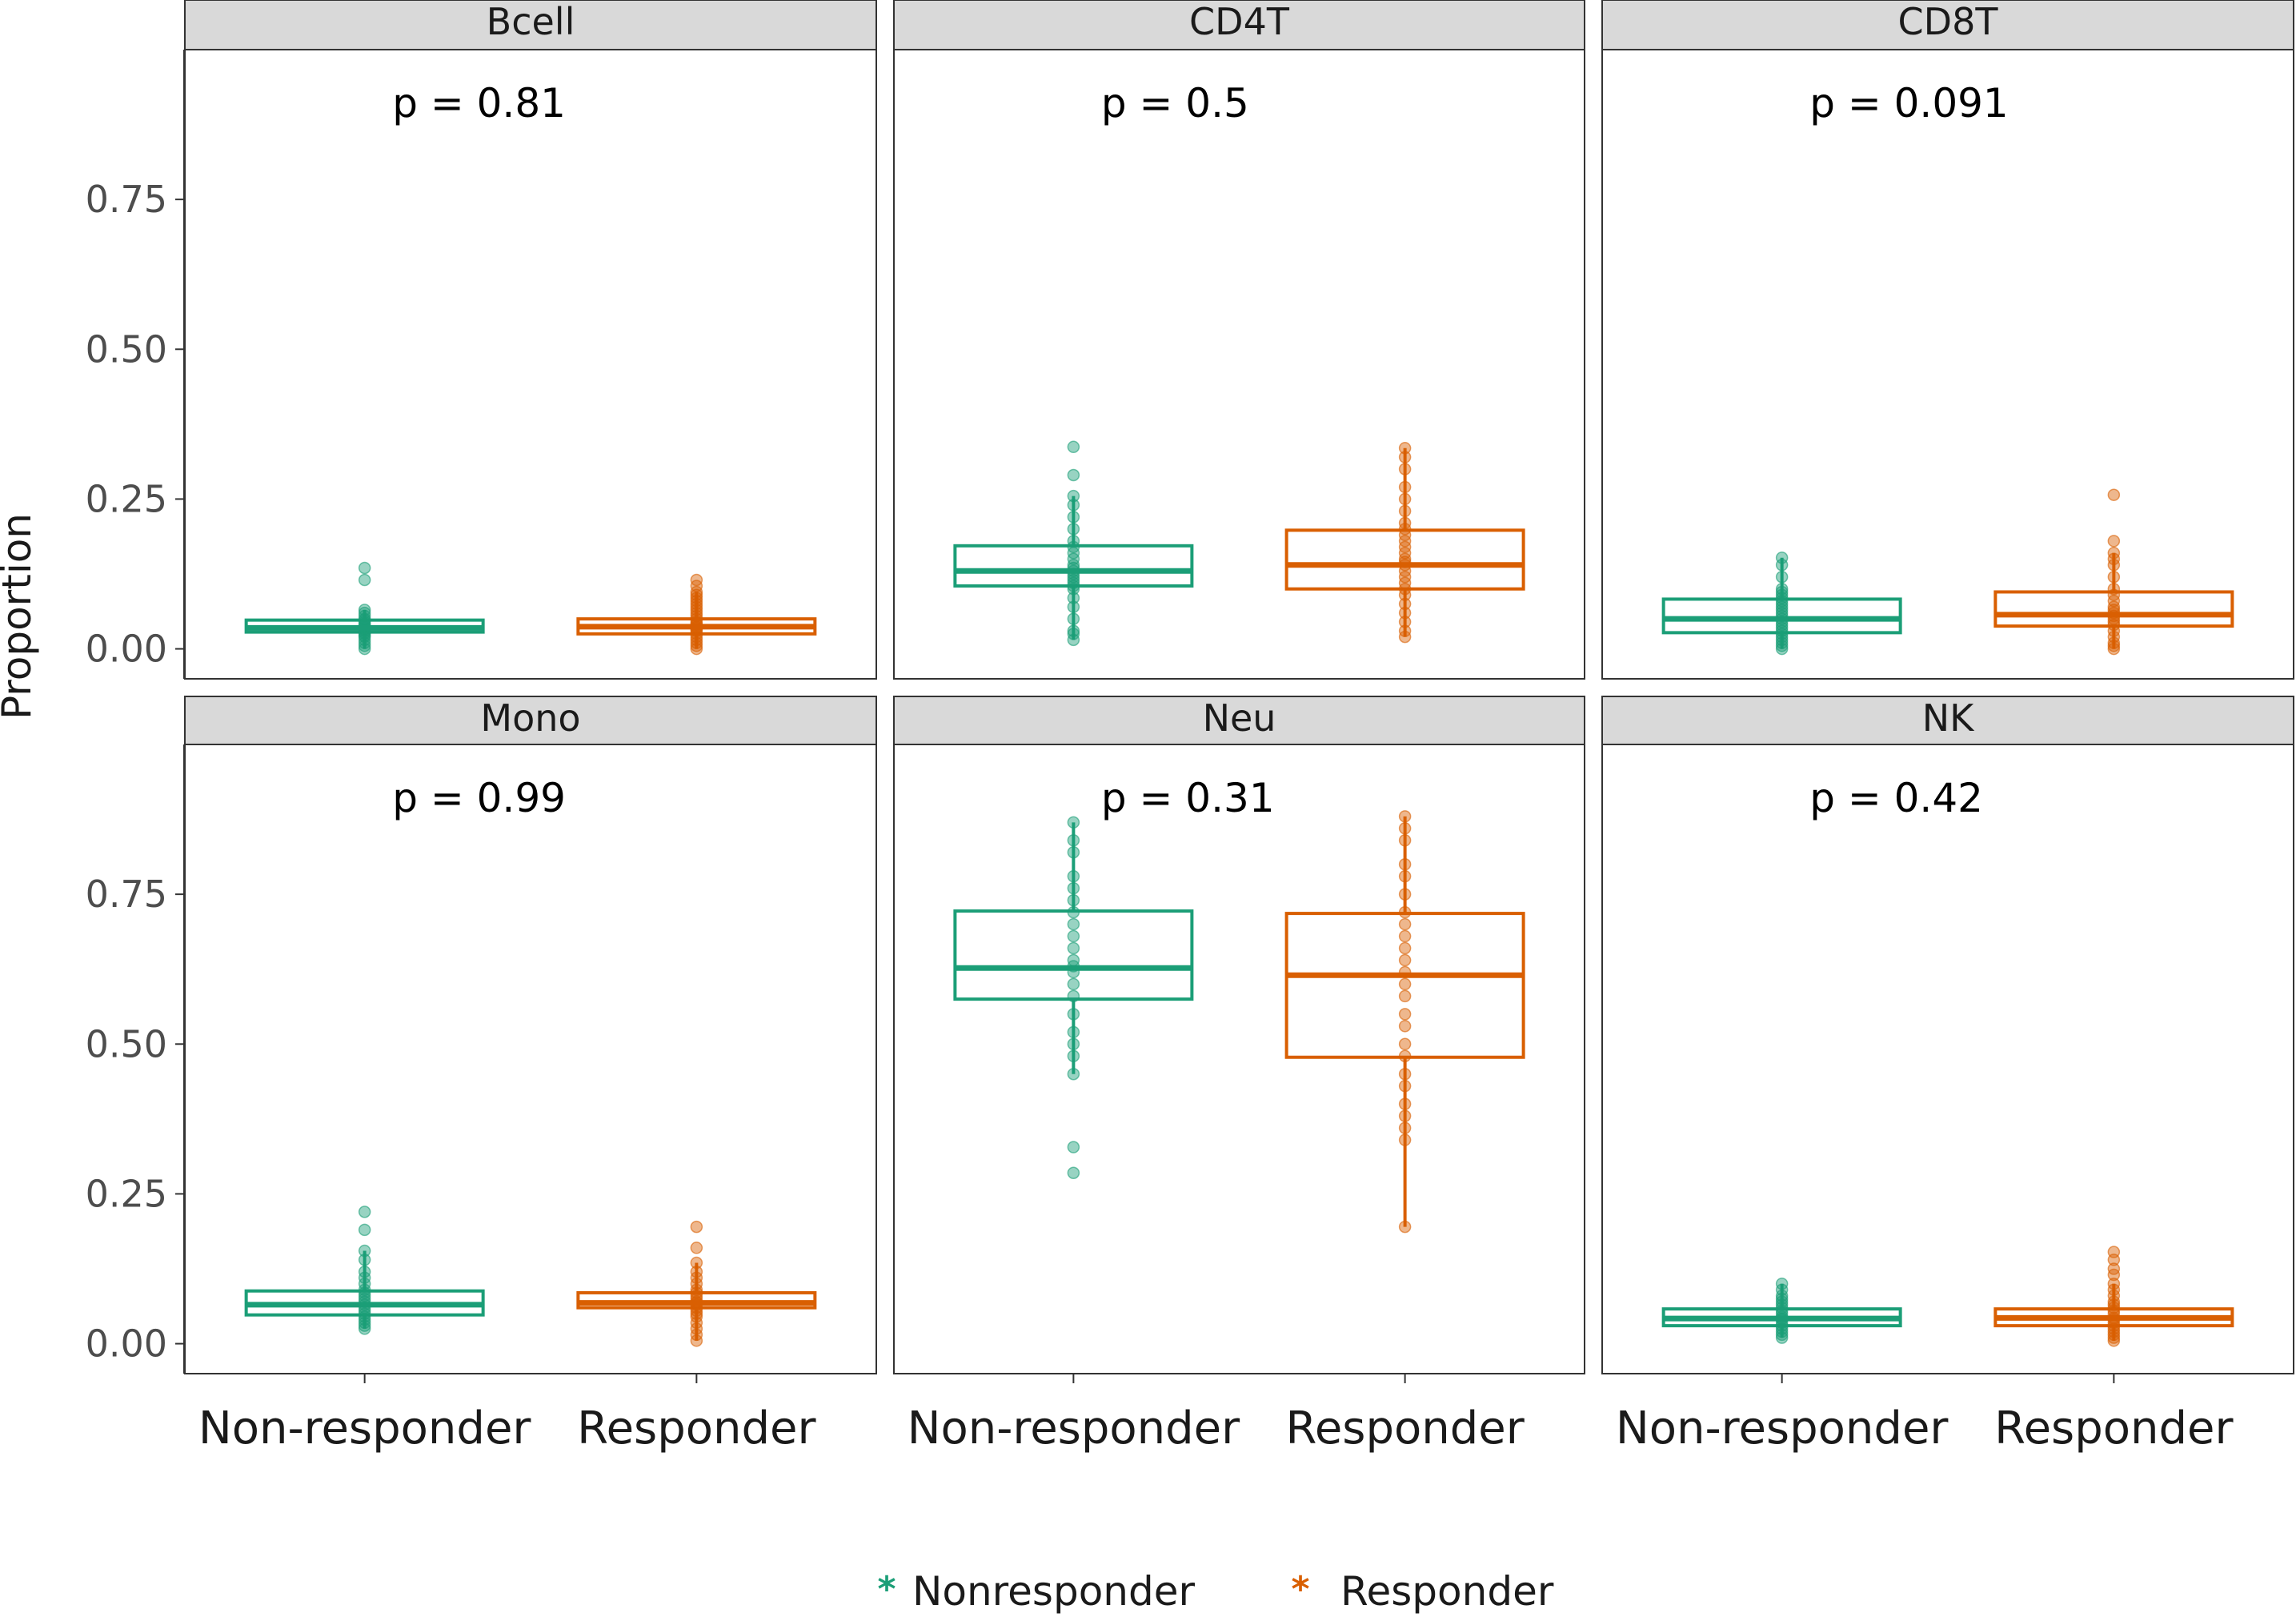 Image resolution: width=2296 pixels, height=1617 pixels. I want to click on p-value-label: p = 0.31, so click(1188, 798).